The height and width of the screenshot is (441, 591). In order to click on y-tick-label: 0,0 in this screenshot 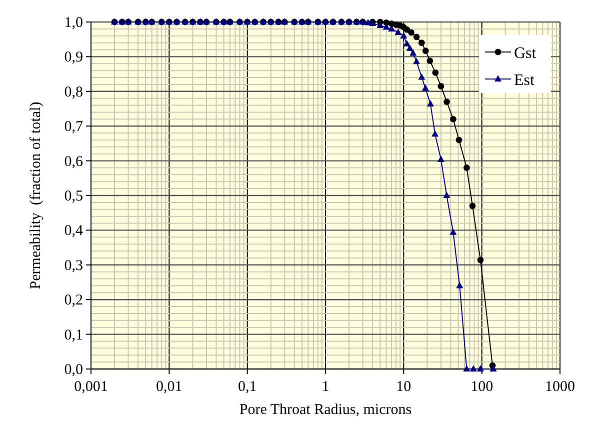, I will do `click(73, 370)`.